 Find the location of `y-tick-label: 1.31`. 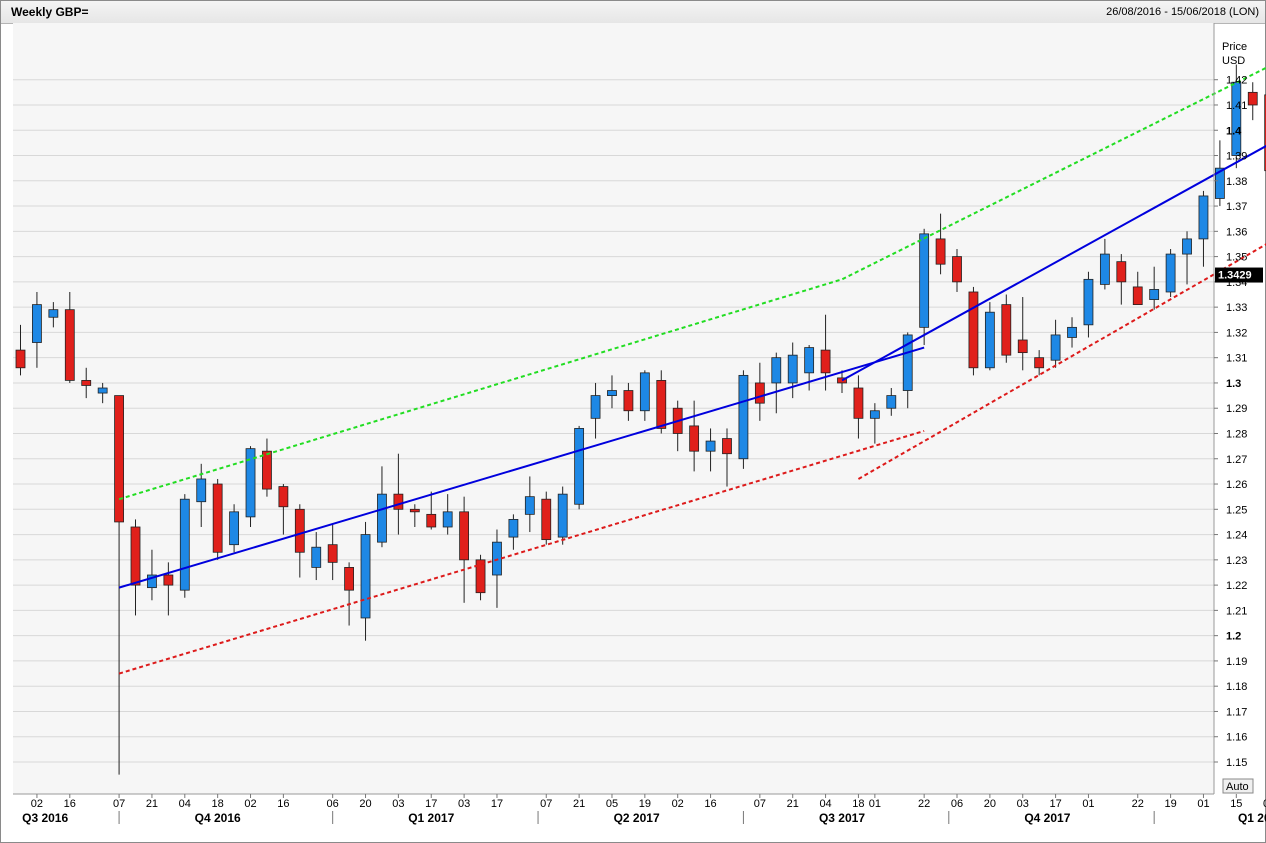

y-tick-label: 1.31 is located at coordinates (1236, 359).